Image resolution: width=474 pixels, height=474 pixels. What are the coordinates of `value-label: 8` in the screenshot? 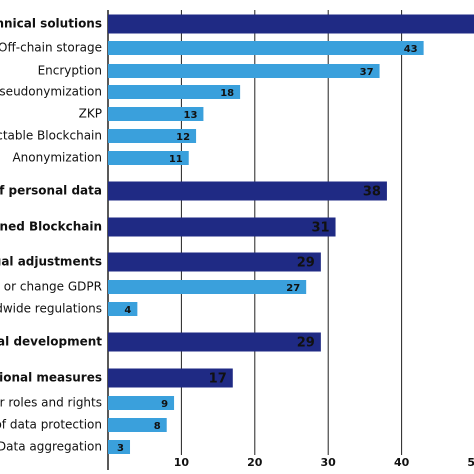 It's located at (157, 426).